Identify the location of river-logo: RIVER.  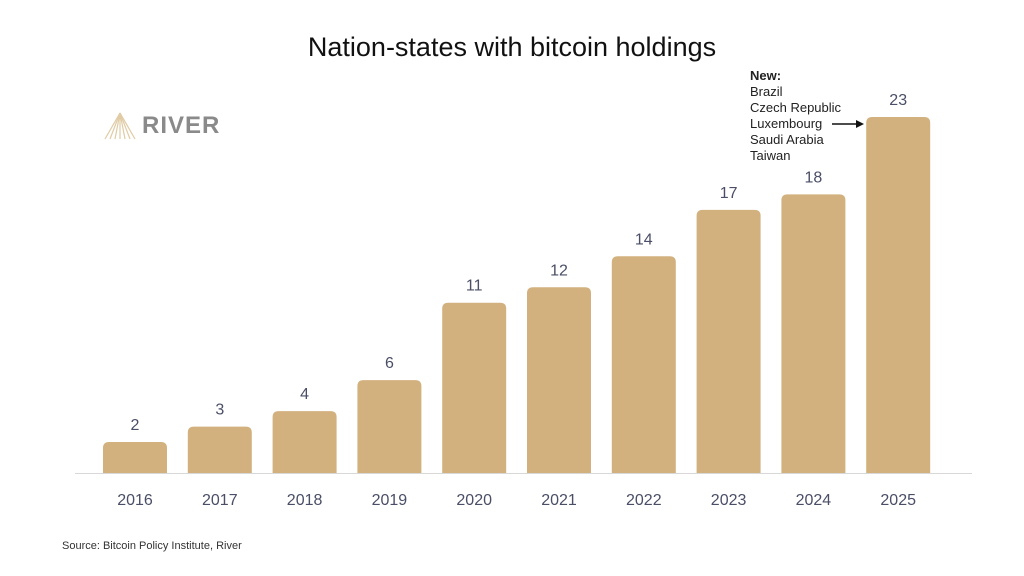
(162, 126).